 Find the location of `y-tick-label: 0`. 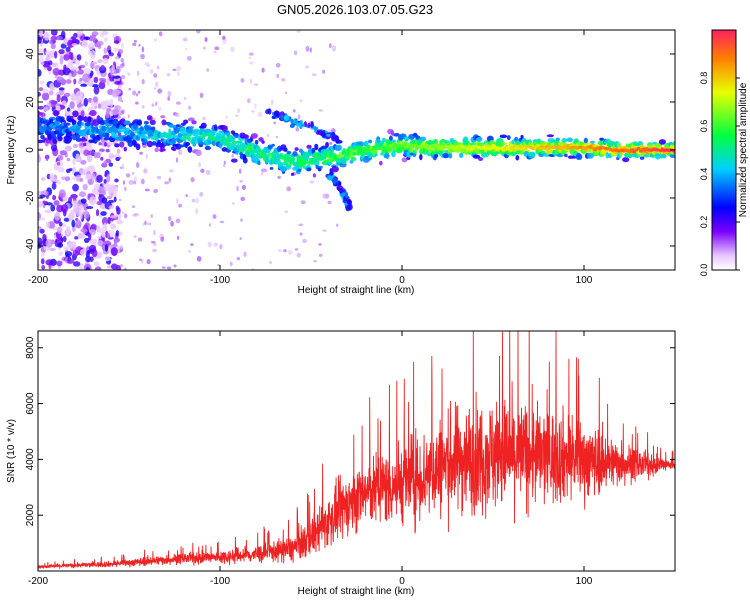

y-tick-label: 0 is located at coordinates (30, 150).